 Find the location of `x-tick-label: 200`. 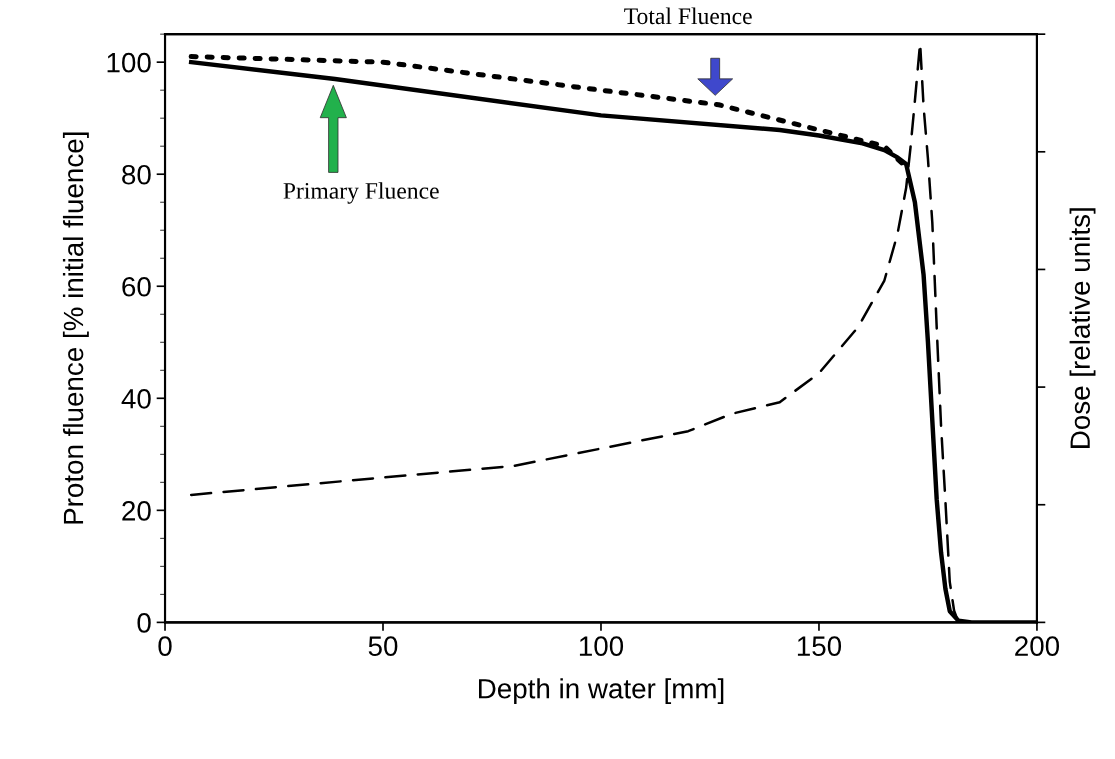

x-tick-label: 200 is located at coordinates (1037, 646).